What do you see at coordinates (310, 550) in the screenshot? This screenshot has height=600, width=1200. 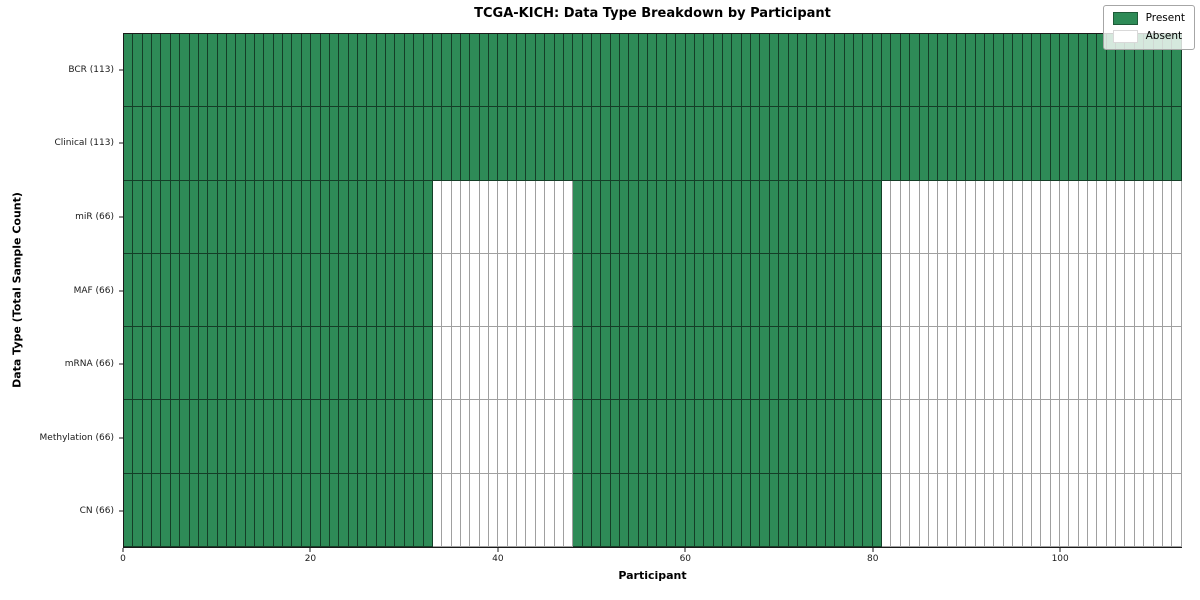 I see `x-tick-mark` at bounding box center [310, 550].